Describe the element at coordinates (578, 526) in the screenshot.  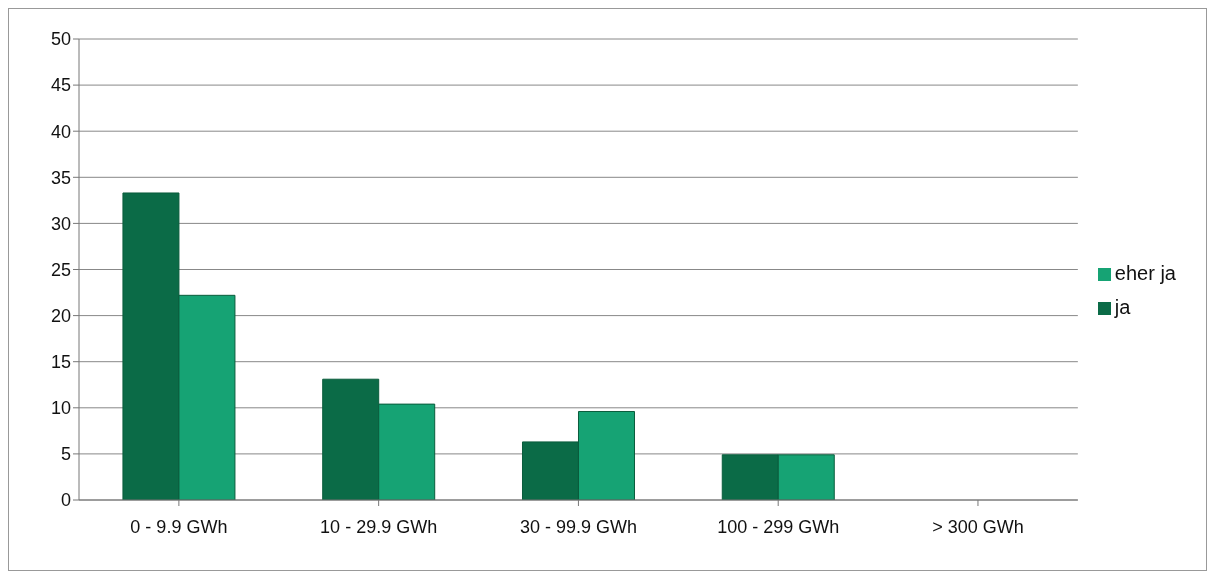
I see `x-tick-label: 30 - 99.9 GWh` at that location.